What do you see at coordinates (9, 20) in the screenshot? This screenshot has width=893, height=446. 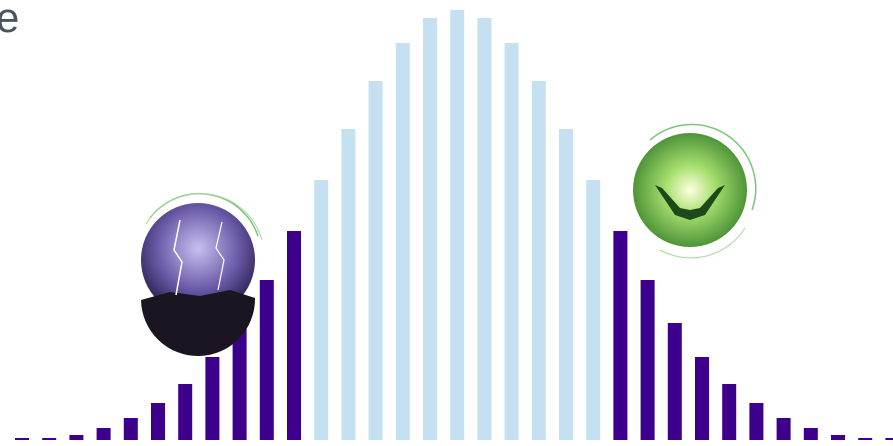 I see `chart-title: e` at bounding box center [9, 20].